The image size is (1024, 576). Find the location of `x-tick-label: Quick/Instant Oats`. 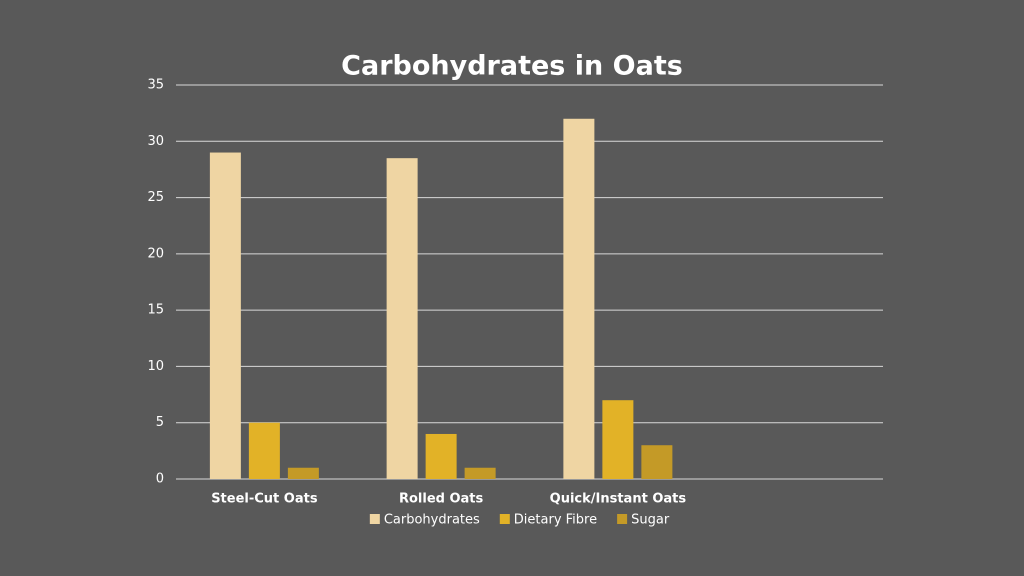

x-tick-label: Quick/Instant Oats is located at coordinates (618, 499).